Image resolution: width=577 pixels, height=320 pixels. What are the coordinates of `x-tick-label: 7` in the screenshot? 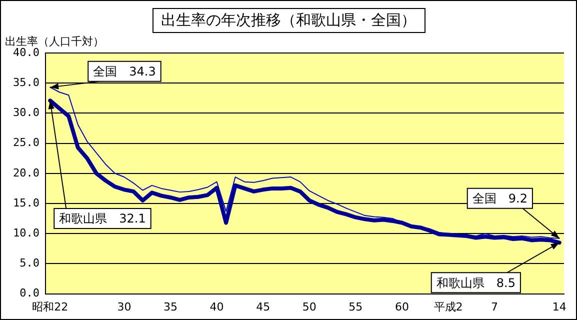 It's located at (494, 307).